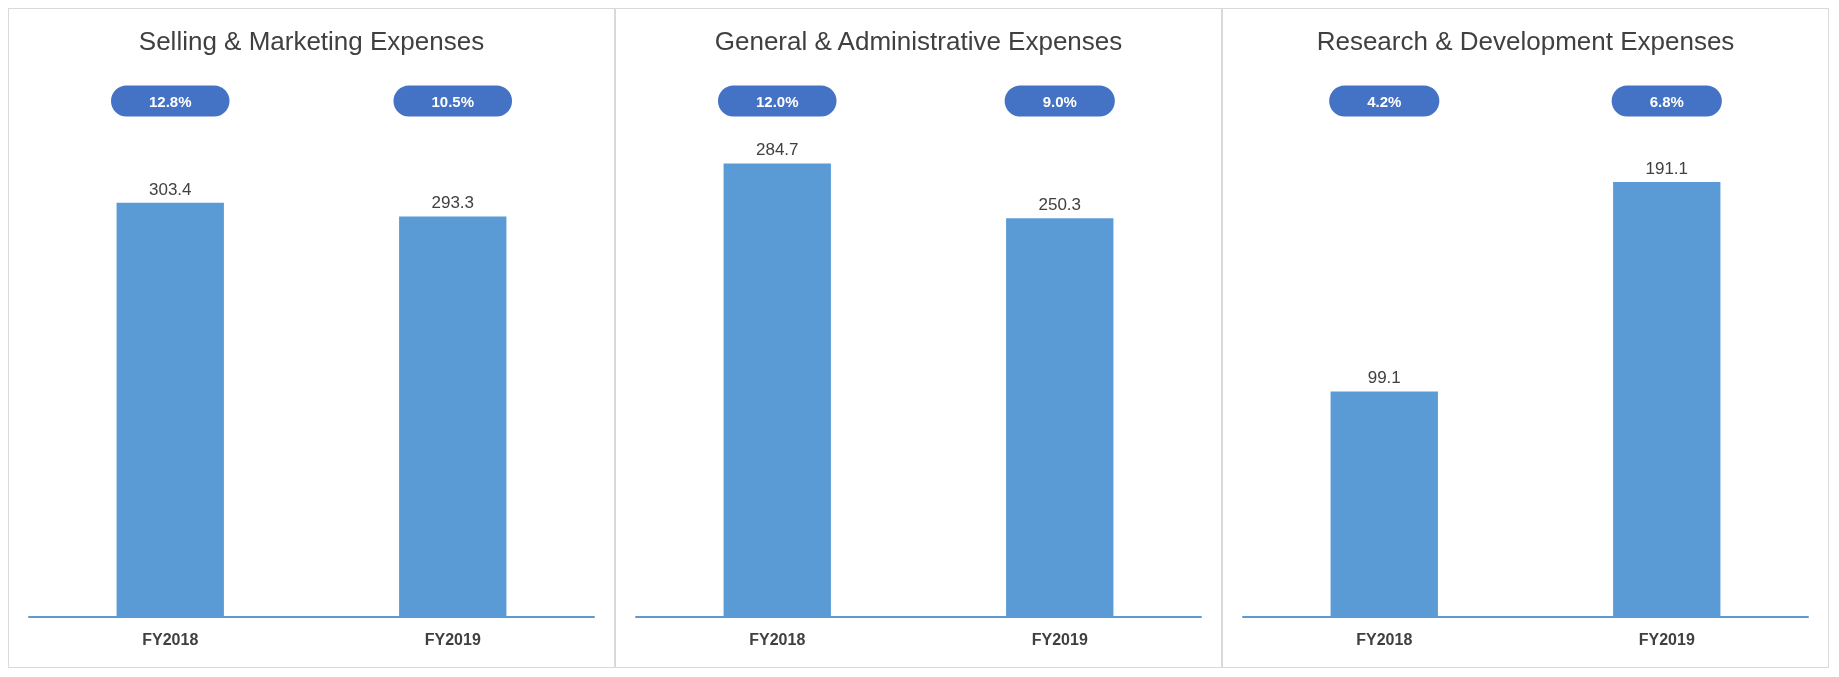 The image size is (1839, 677). I want to click on chart-title: General & Administrative Expenses, so click(918, 41).